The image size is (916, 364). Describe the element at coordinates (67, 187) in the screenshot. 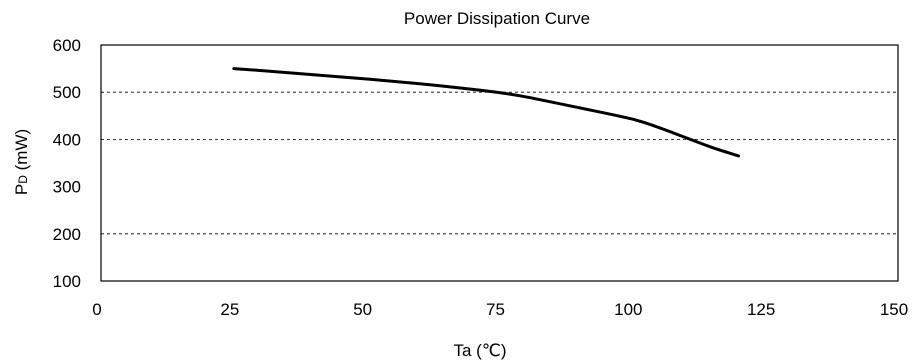

I see `y-tick-label: 300` at that location.